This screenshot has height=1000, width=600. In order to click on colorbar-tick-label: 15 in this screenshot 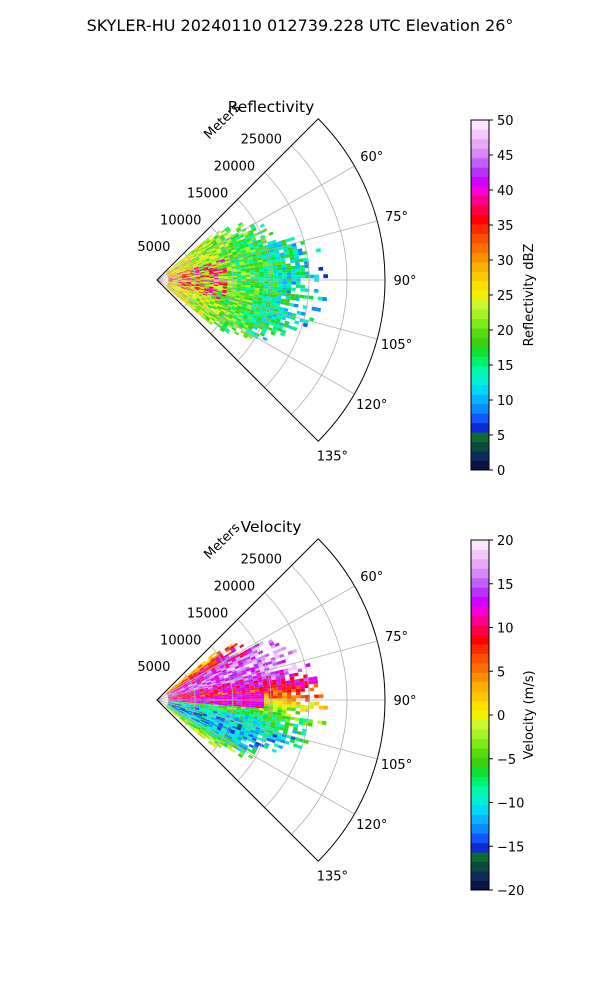, I will do `click(505, 366)`.